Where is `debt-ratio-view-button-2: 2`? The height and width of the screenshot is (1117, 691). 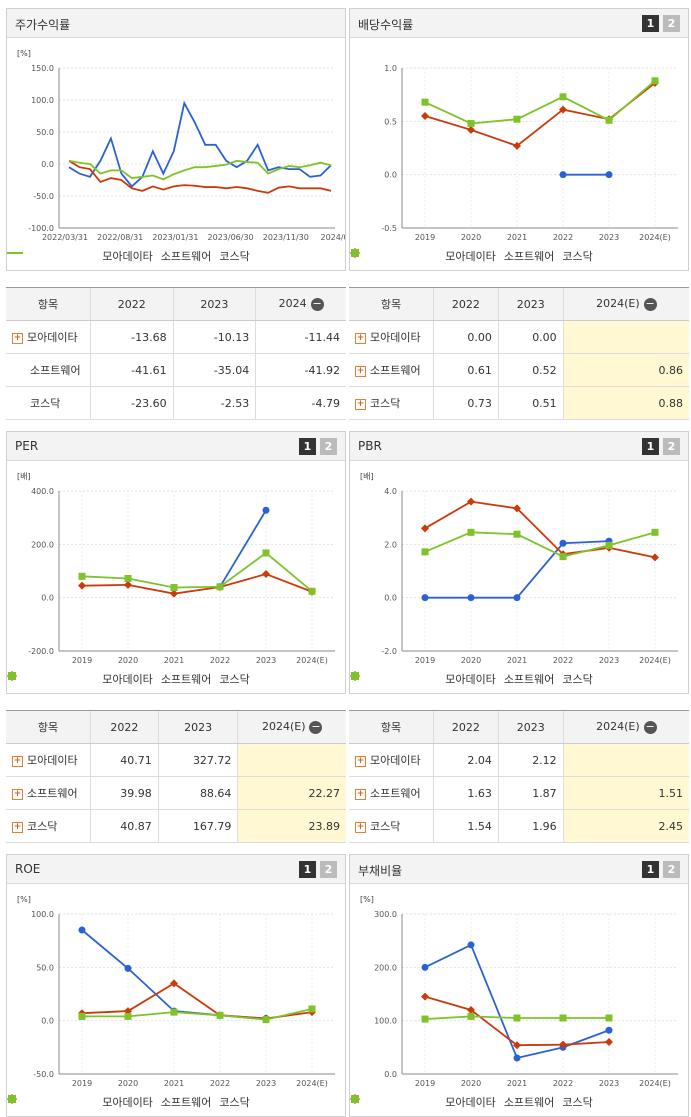
debt-ratio-view-button-2: 2 is located at coordinates (671, 869).